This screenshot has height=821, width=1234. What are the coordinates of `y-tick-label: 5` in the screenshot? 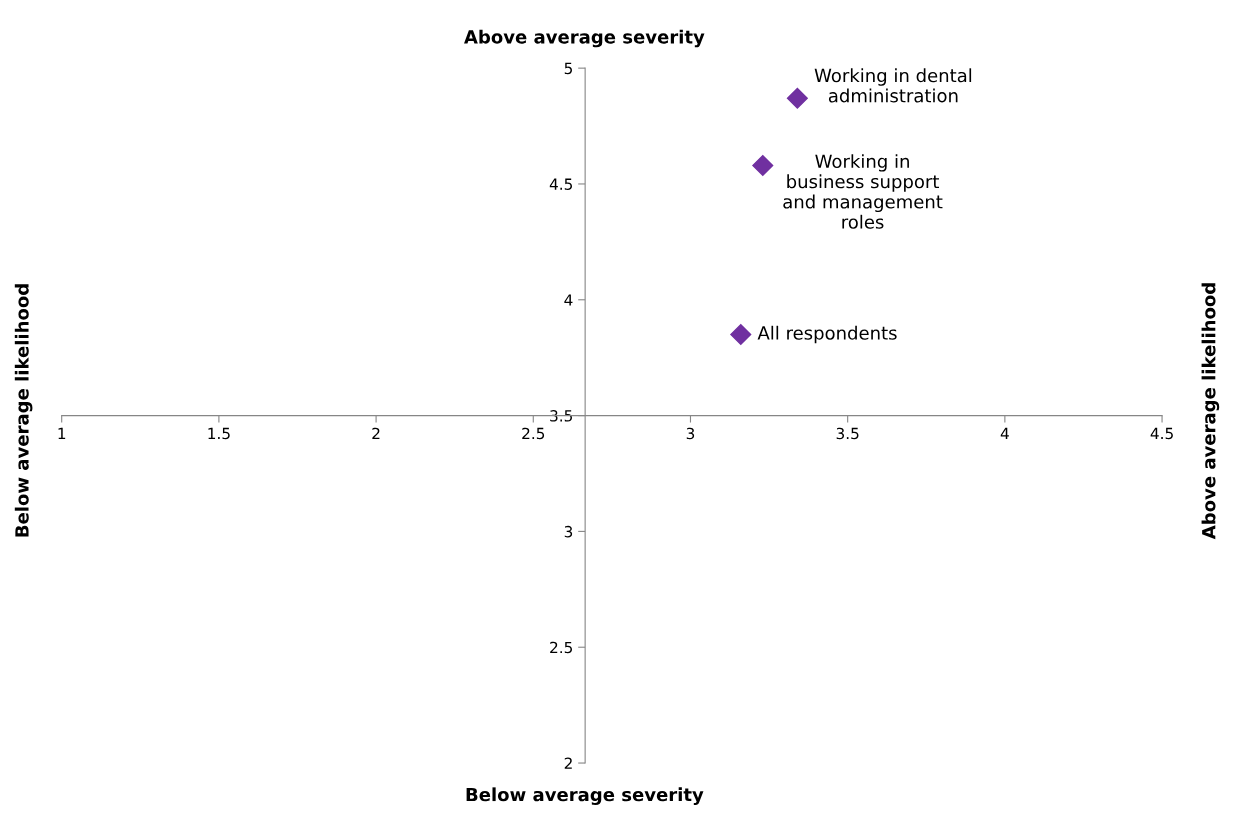 It's located at (568, 68).